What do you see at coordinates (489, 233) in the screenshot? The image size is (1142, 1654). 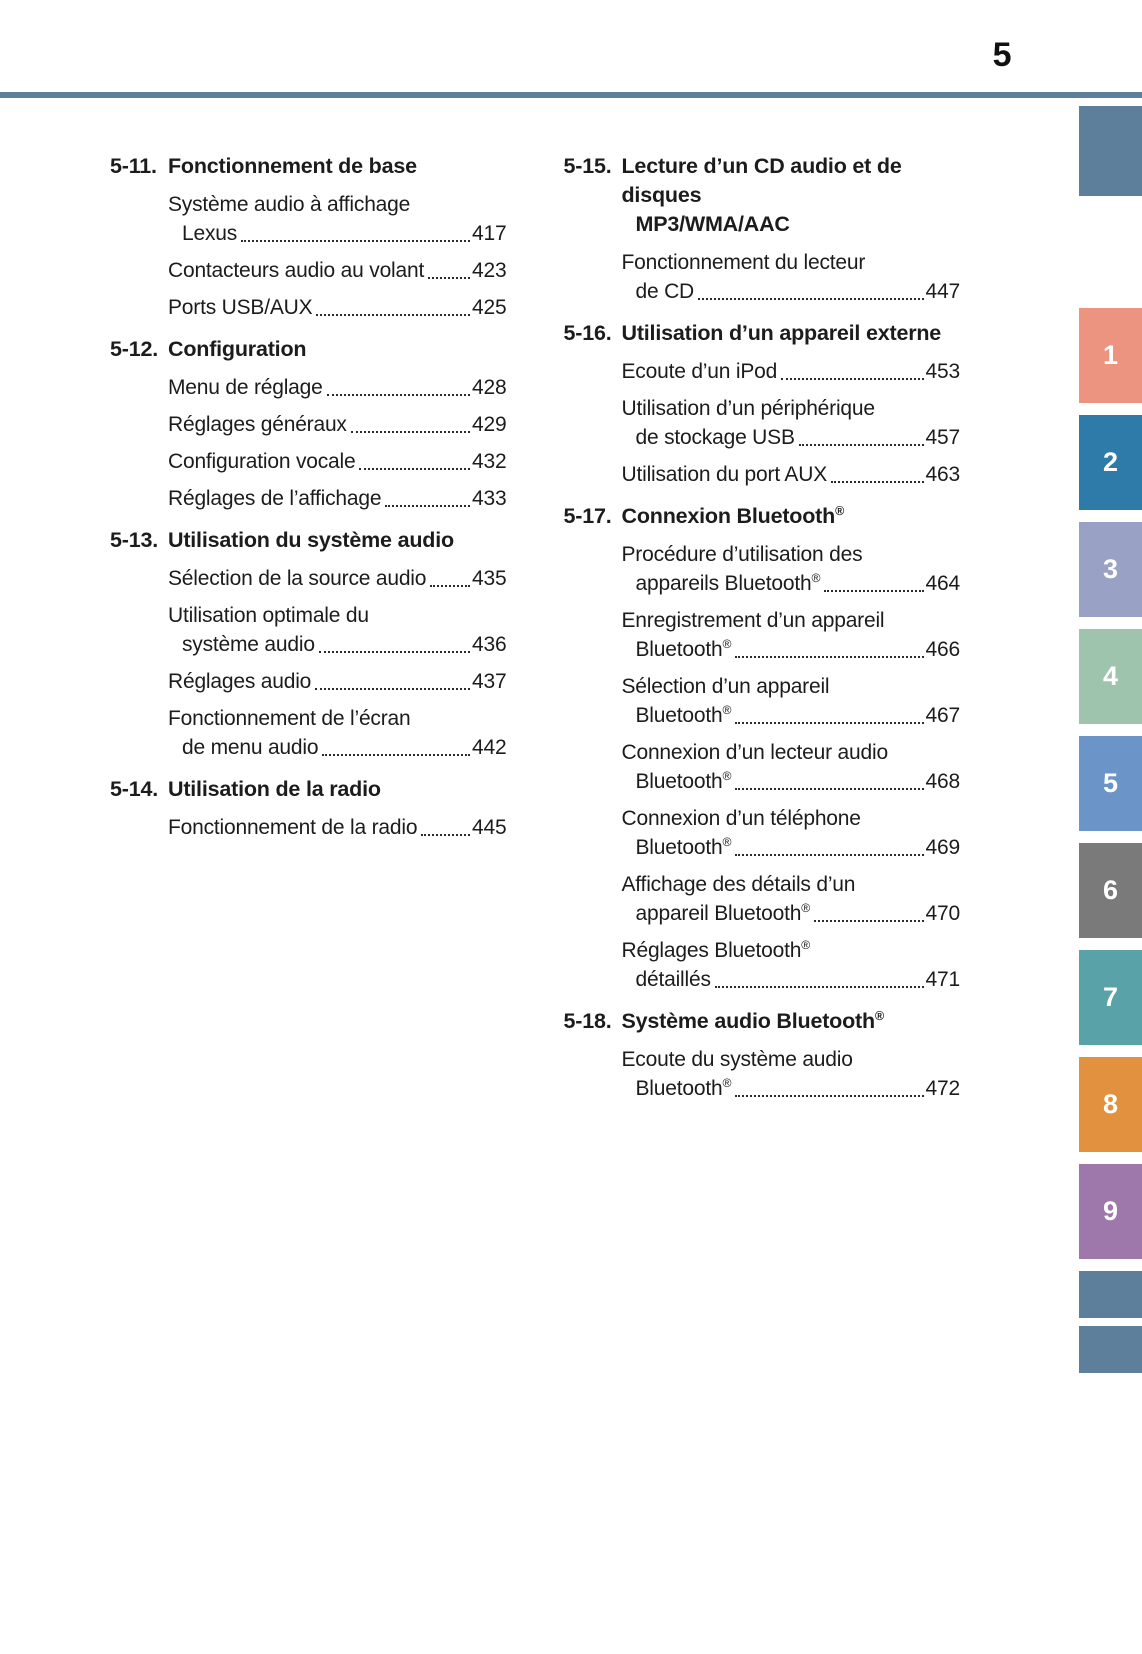 I see `toc-entry-page: 417` at bounding box center [489, 233].